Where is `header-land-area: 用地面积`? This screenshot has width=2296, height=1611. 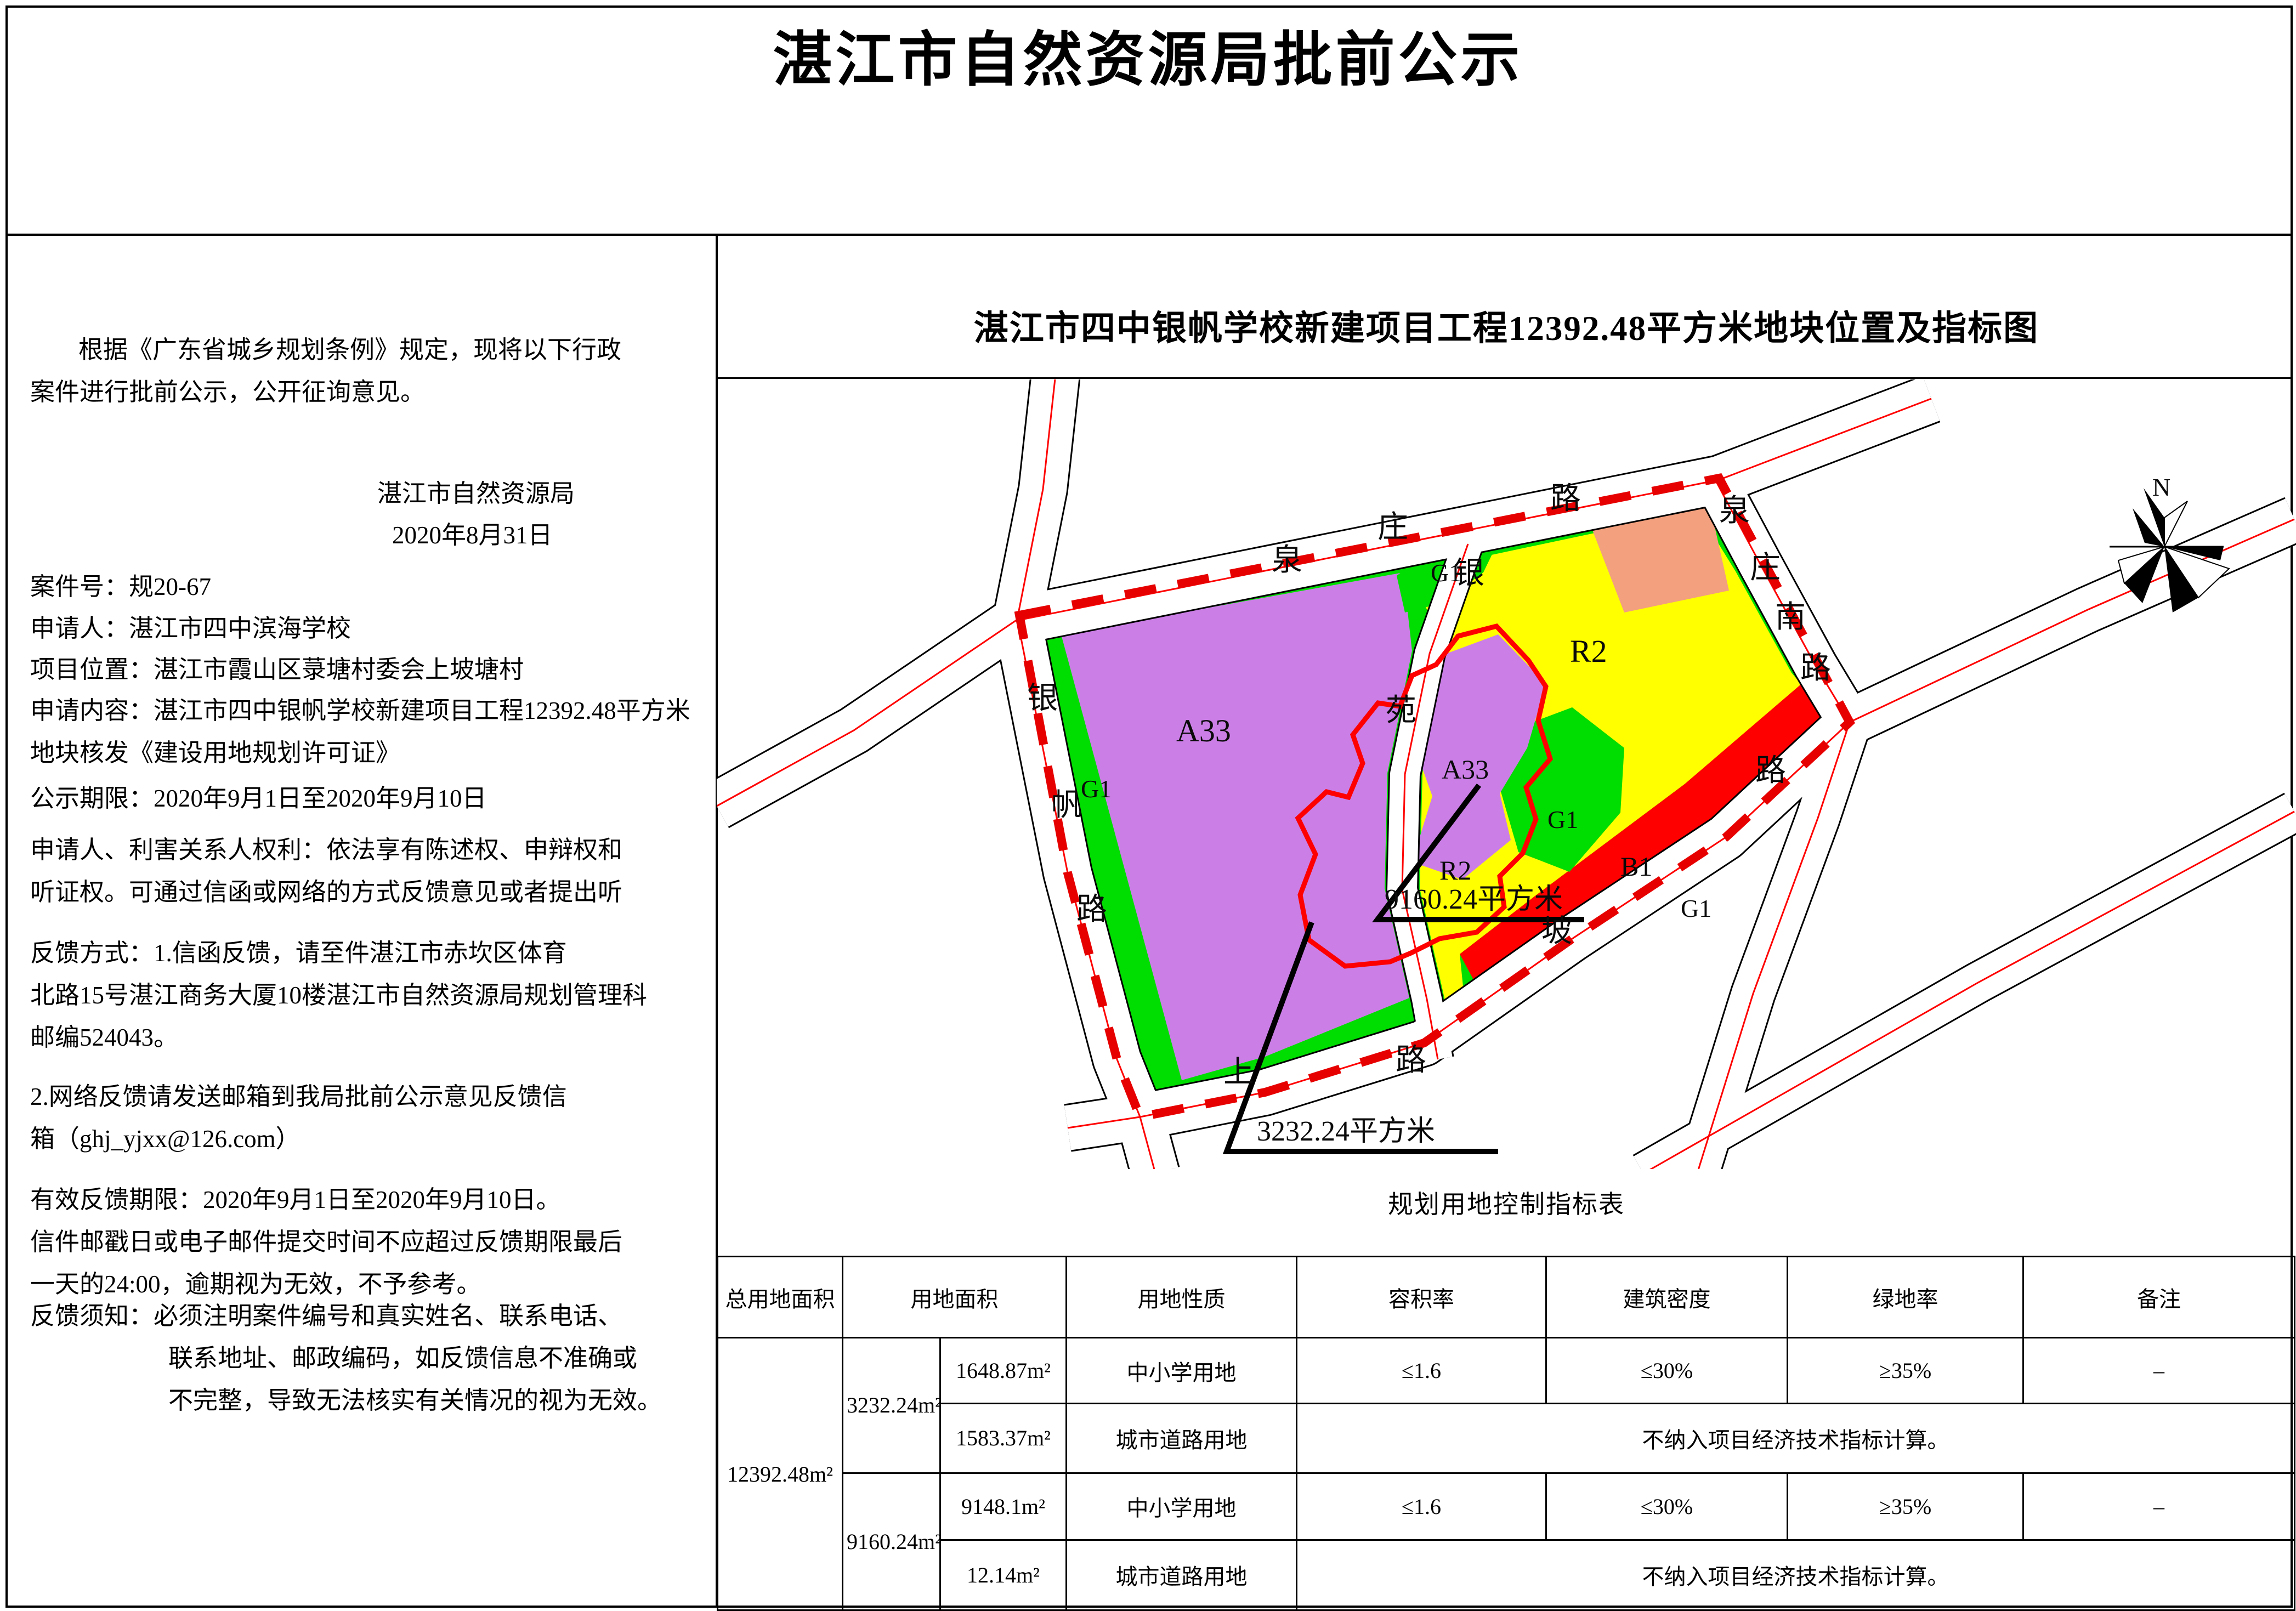 header-land-area: 用地面积 is located at coordinates (955, 1297).